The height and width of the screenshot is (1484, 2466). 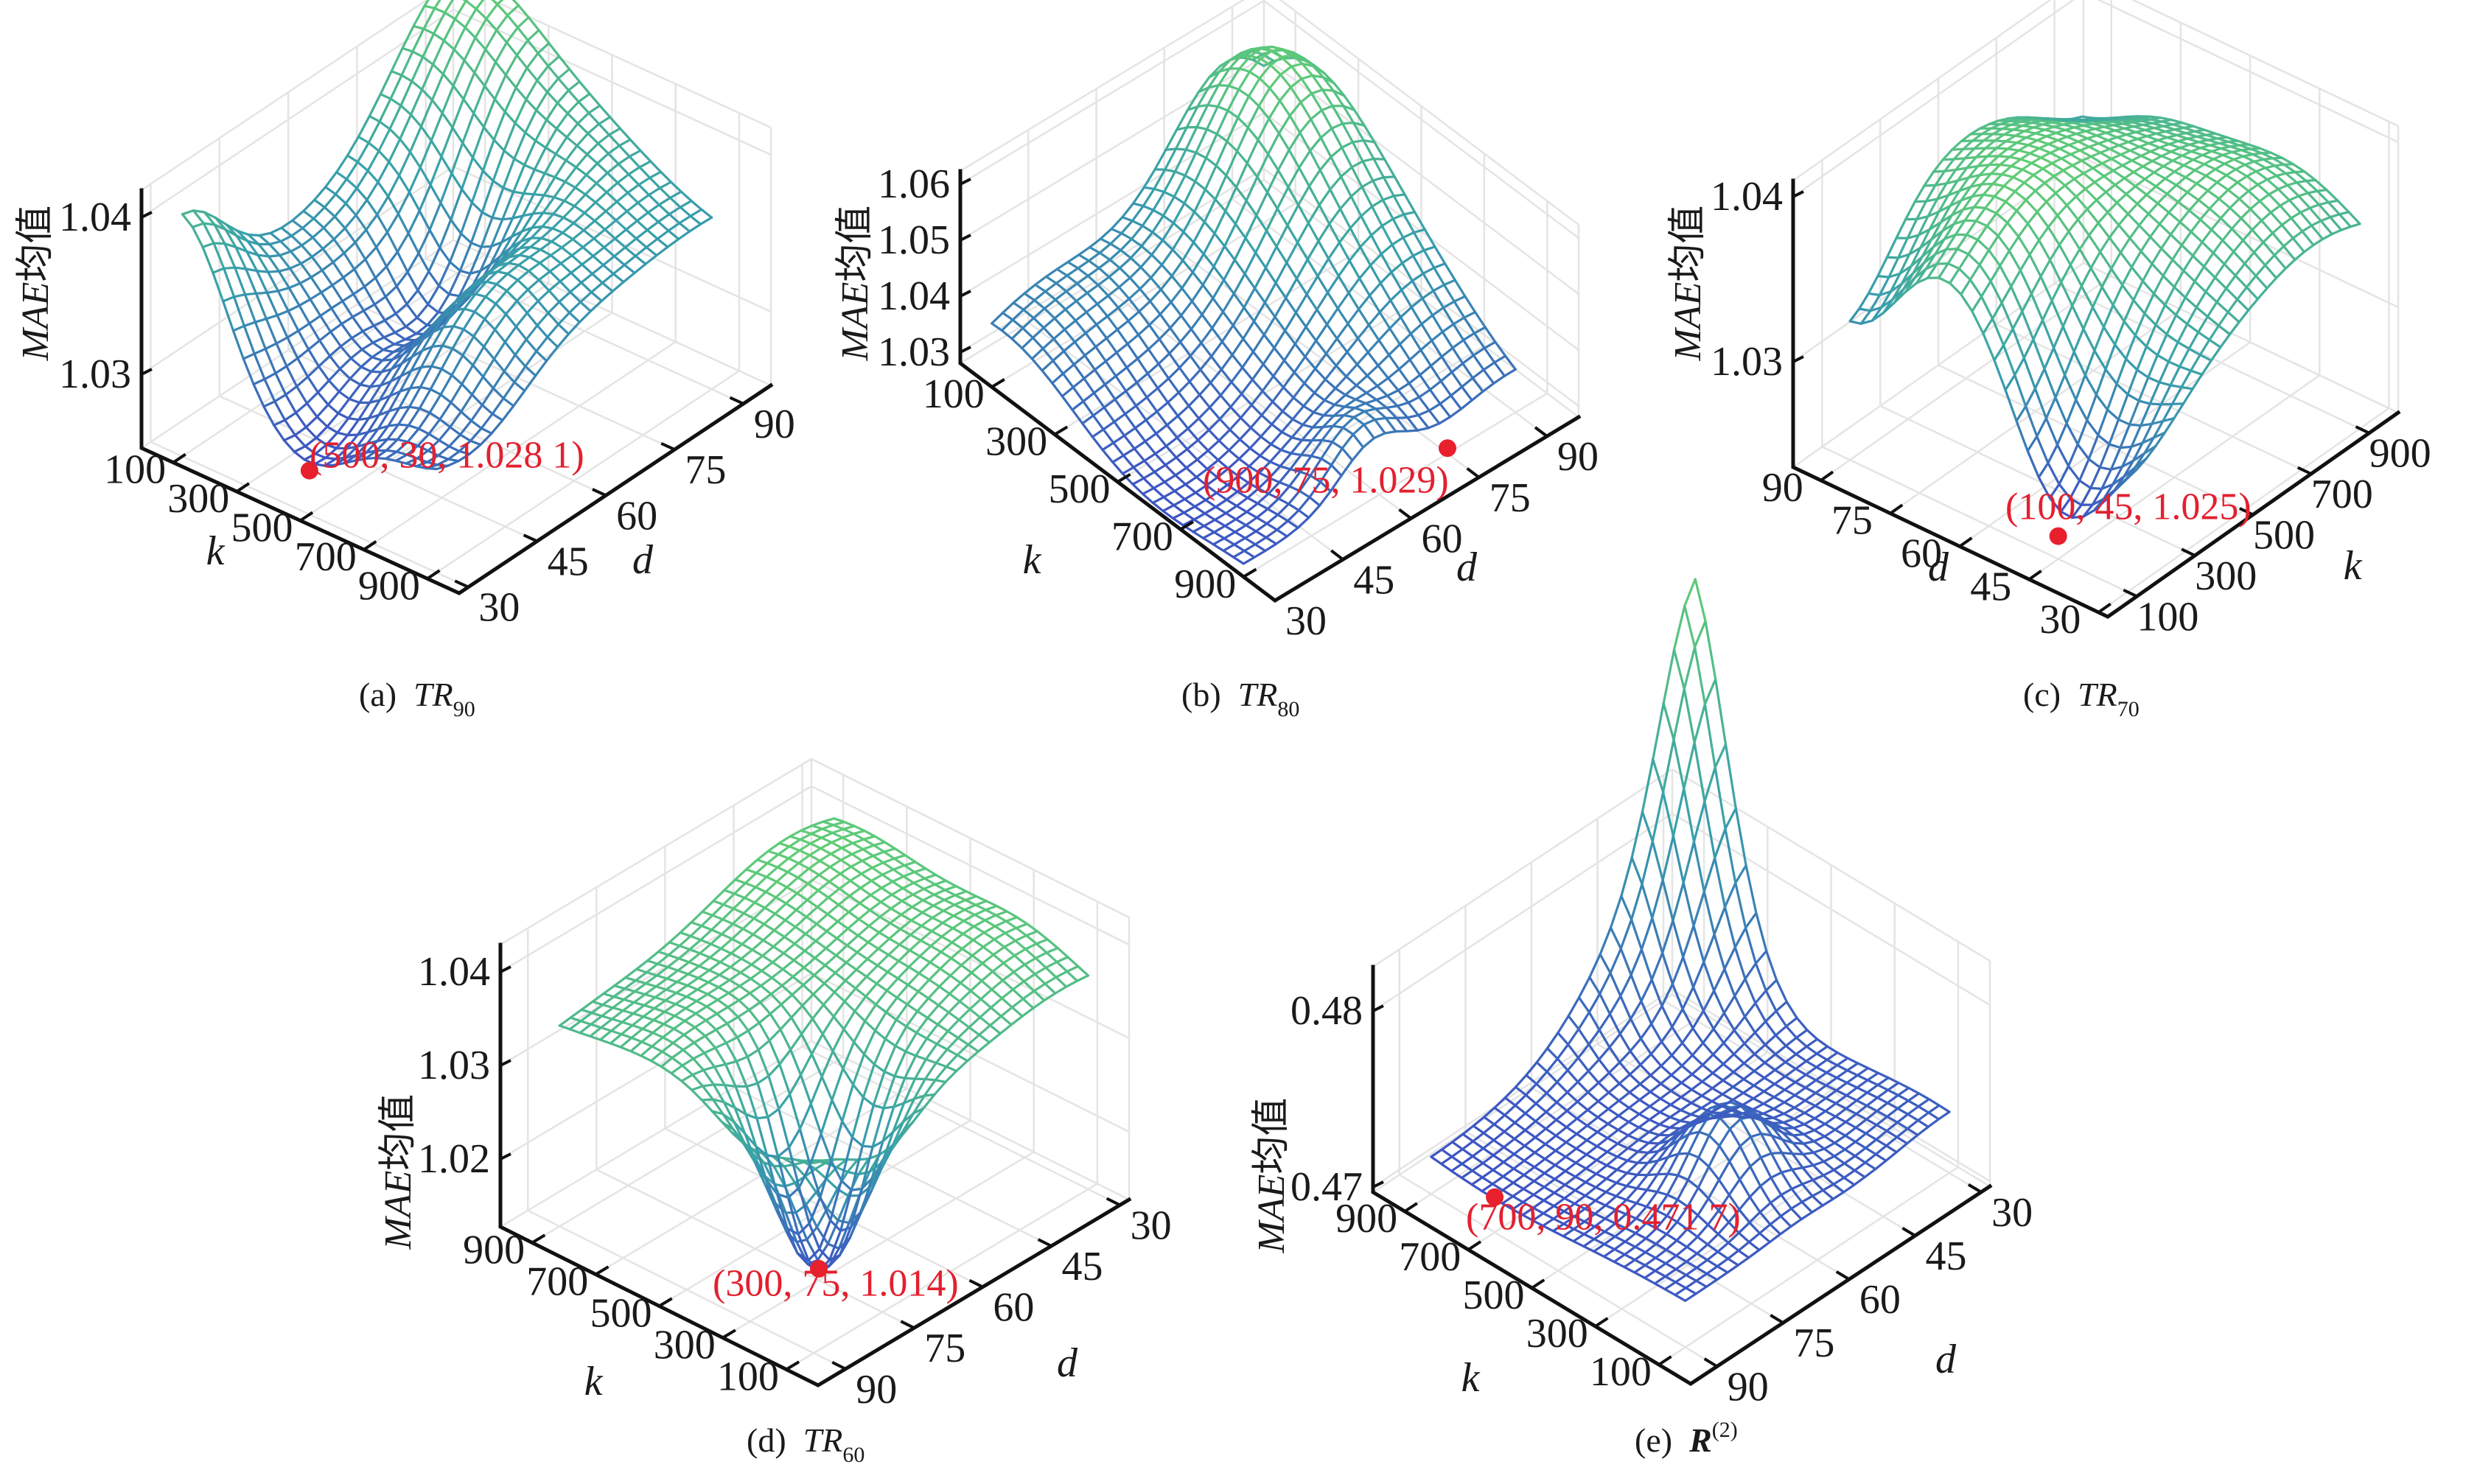 I want to click on panel-c-gridlines, so click(x=2096, y=307).